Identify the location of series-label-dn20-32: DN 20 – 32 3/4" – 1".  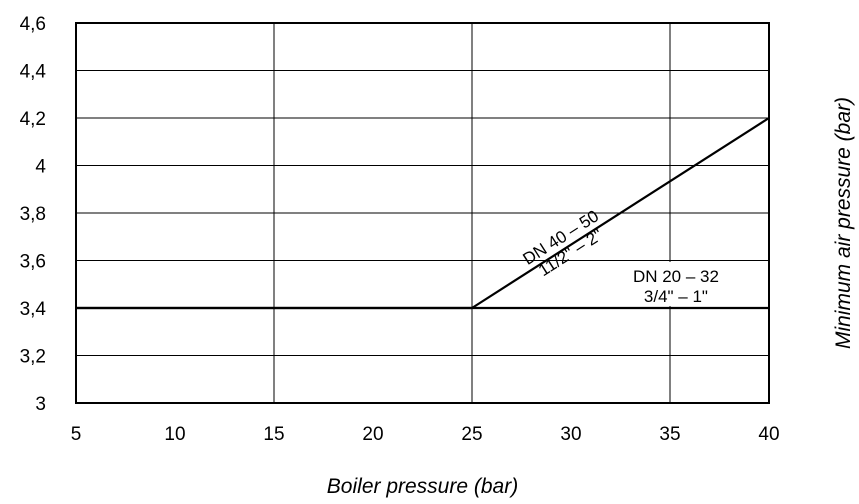
(675, 284).